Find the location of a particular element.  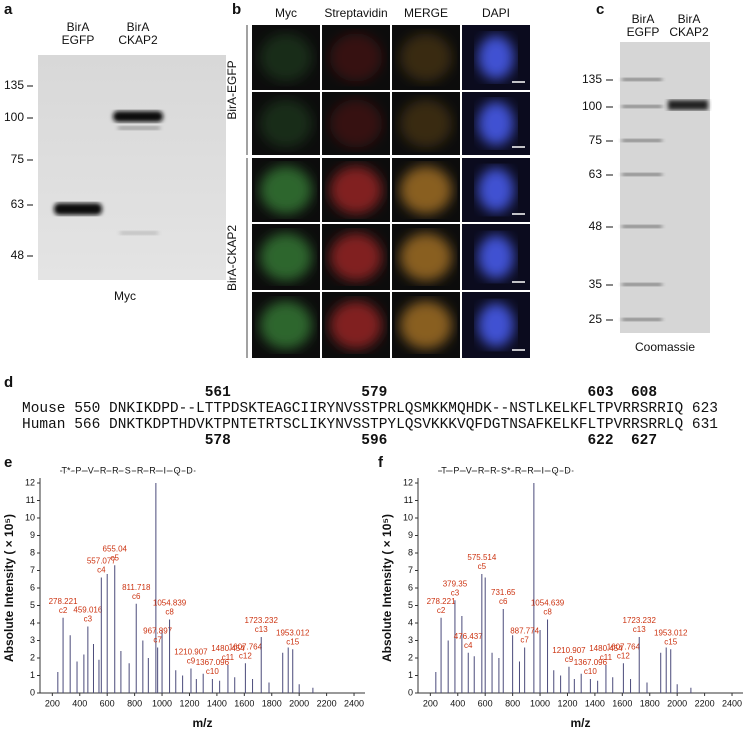

x-tick-label: 1000 is located at coordinates (162, 703).